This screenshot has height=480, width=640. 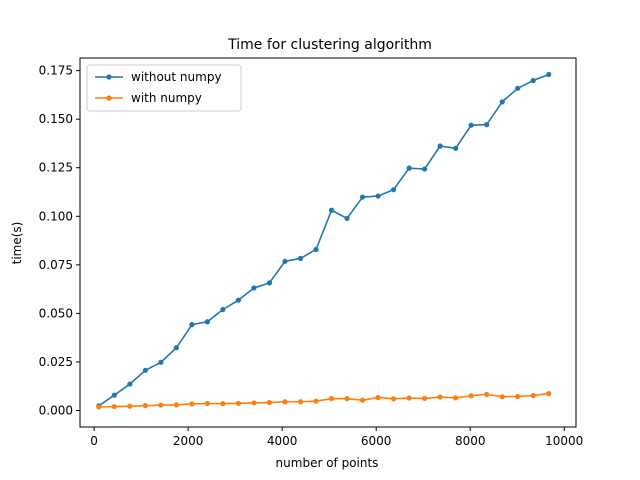 I want to click on x-tick-label: 4000, so click(x=282, y=441).